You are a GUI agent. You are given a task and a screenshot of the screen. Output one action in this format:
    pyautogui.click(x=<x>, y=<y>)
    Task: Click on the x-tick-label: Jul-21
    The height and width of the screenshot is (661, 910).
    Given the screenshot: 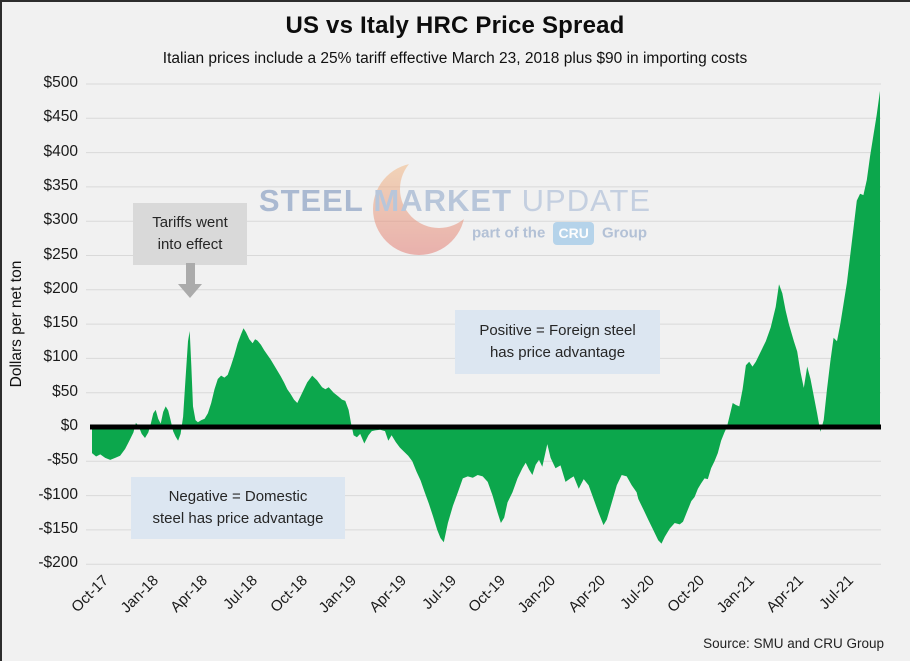 What is the action you would take?
    pyautogui.click(x=836, y=592)
    